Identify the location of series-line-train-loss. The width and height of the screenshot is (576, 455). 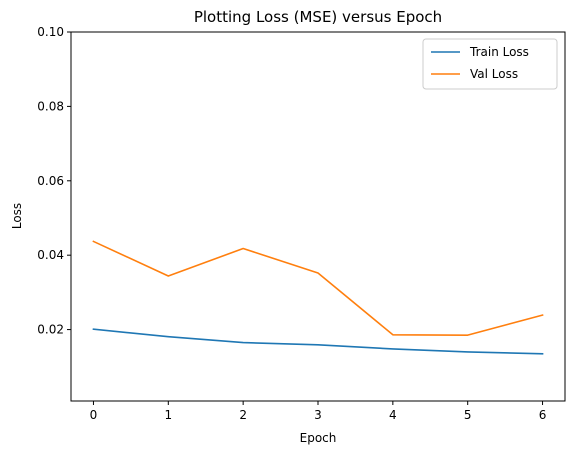
(318, 341).